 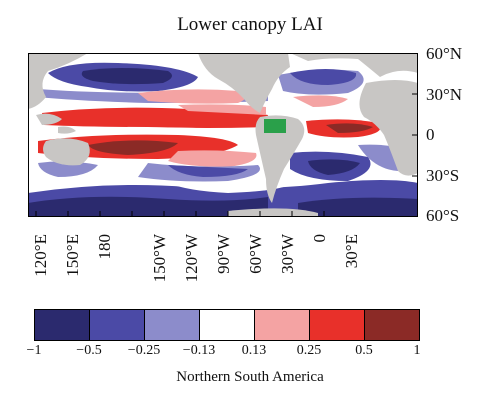 I want to click on land-north-america, so click(x=244, y=83).